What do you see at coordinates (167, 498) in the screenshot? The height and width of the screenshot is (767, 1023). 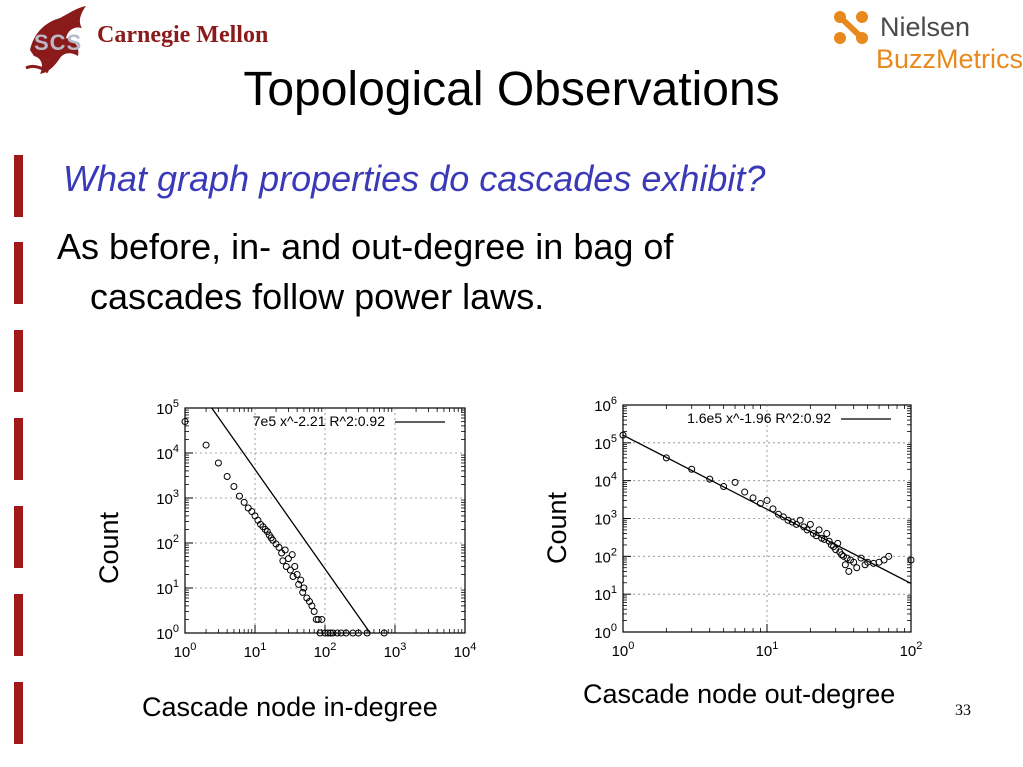 I see `y-tick-label: 10³` at bounding box center [167, 498].